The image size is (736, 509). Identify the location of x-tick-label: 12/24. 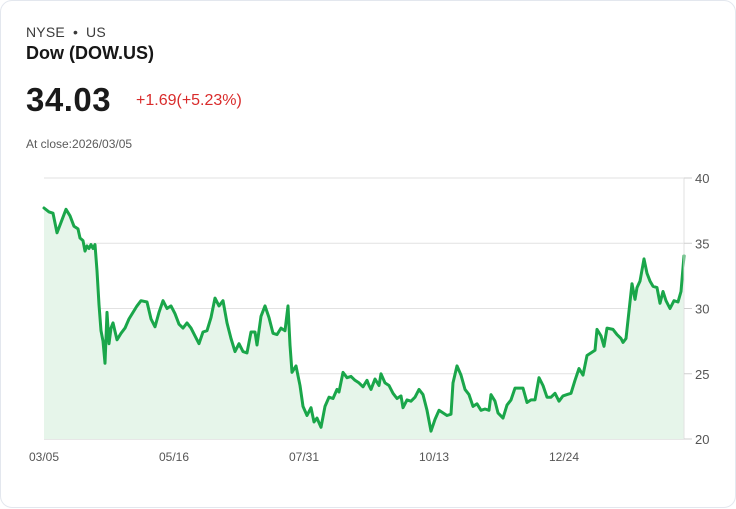
(564, 457).